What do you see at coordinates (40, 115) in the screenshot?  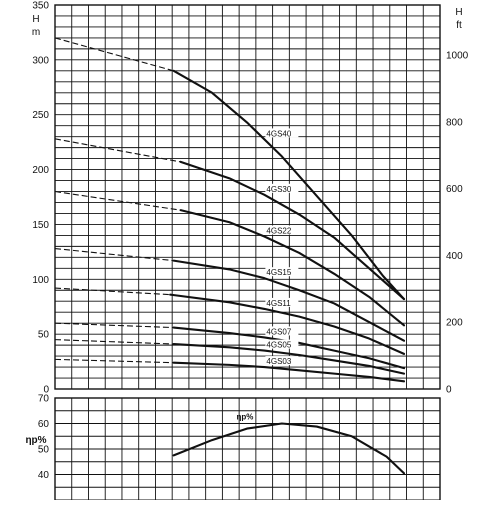 I see `y-tick-label-m: 250` at bounding box center [40, 115].